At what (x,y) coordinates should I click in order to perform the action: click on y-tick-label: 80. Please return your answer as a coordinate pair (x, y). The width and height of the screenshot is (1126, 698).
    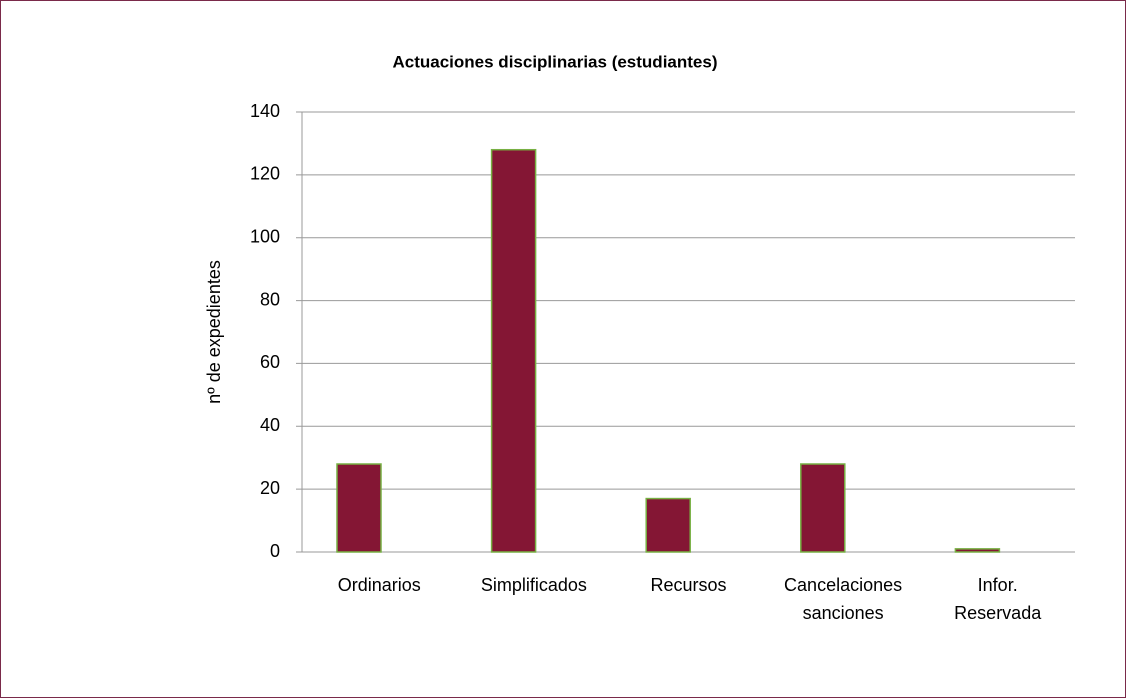
    Looking at the image, I should click on (270, 299).